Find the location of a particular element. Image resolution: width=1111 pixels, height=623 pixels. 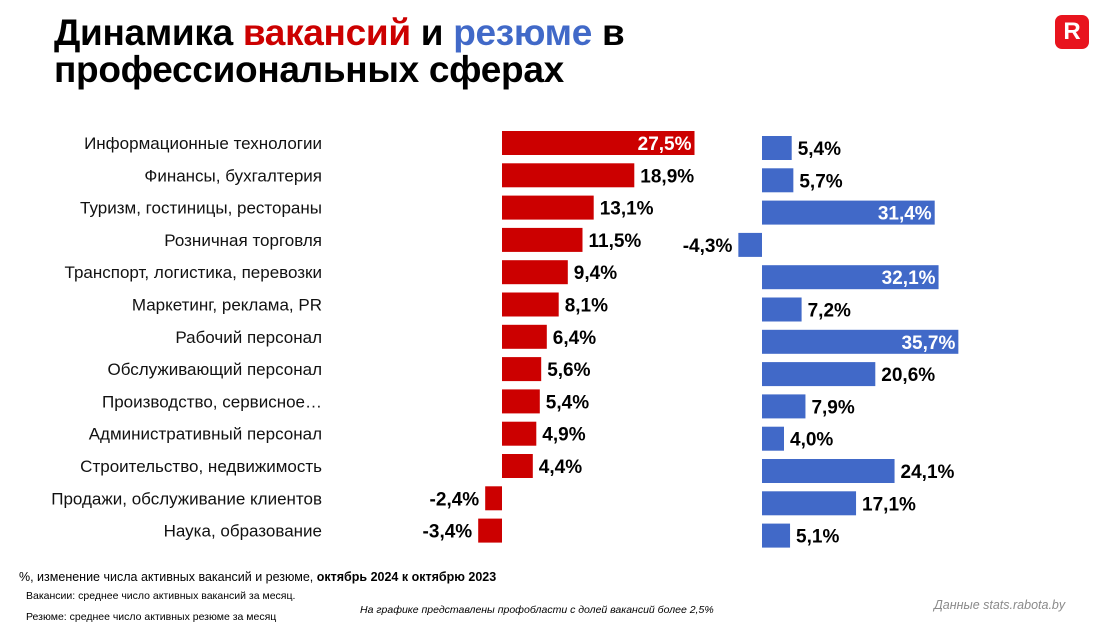

resume-value-label: 5,7% is located at coordinates (820, 181).